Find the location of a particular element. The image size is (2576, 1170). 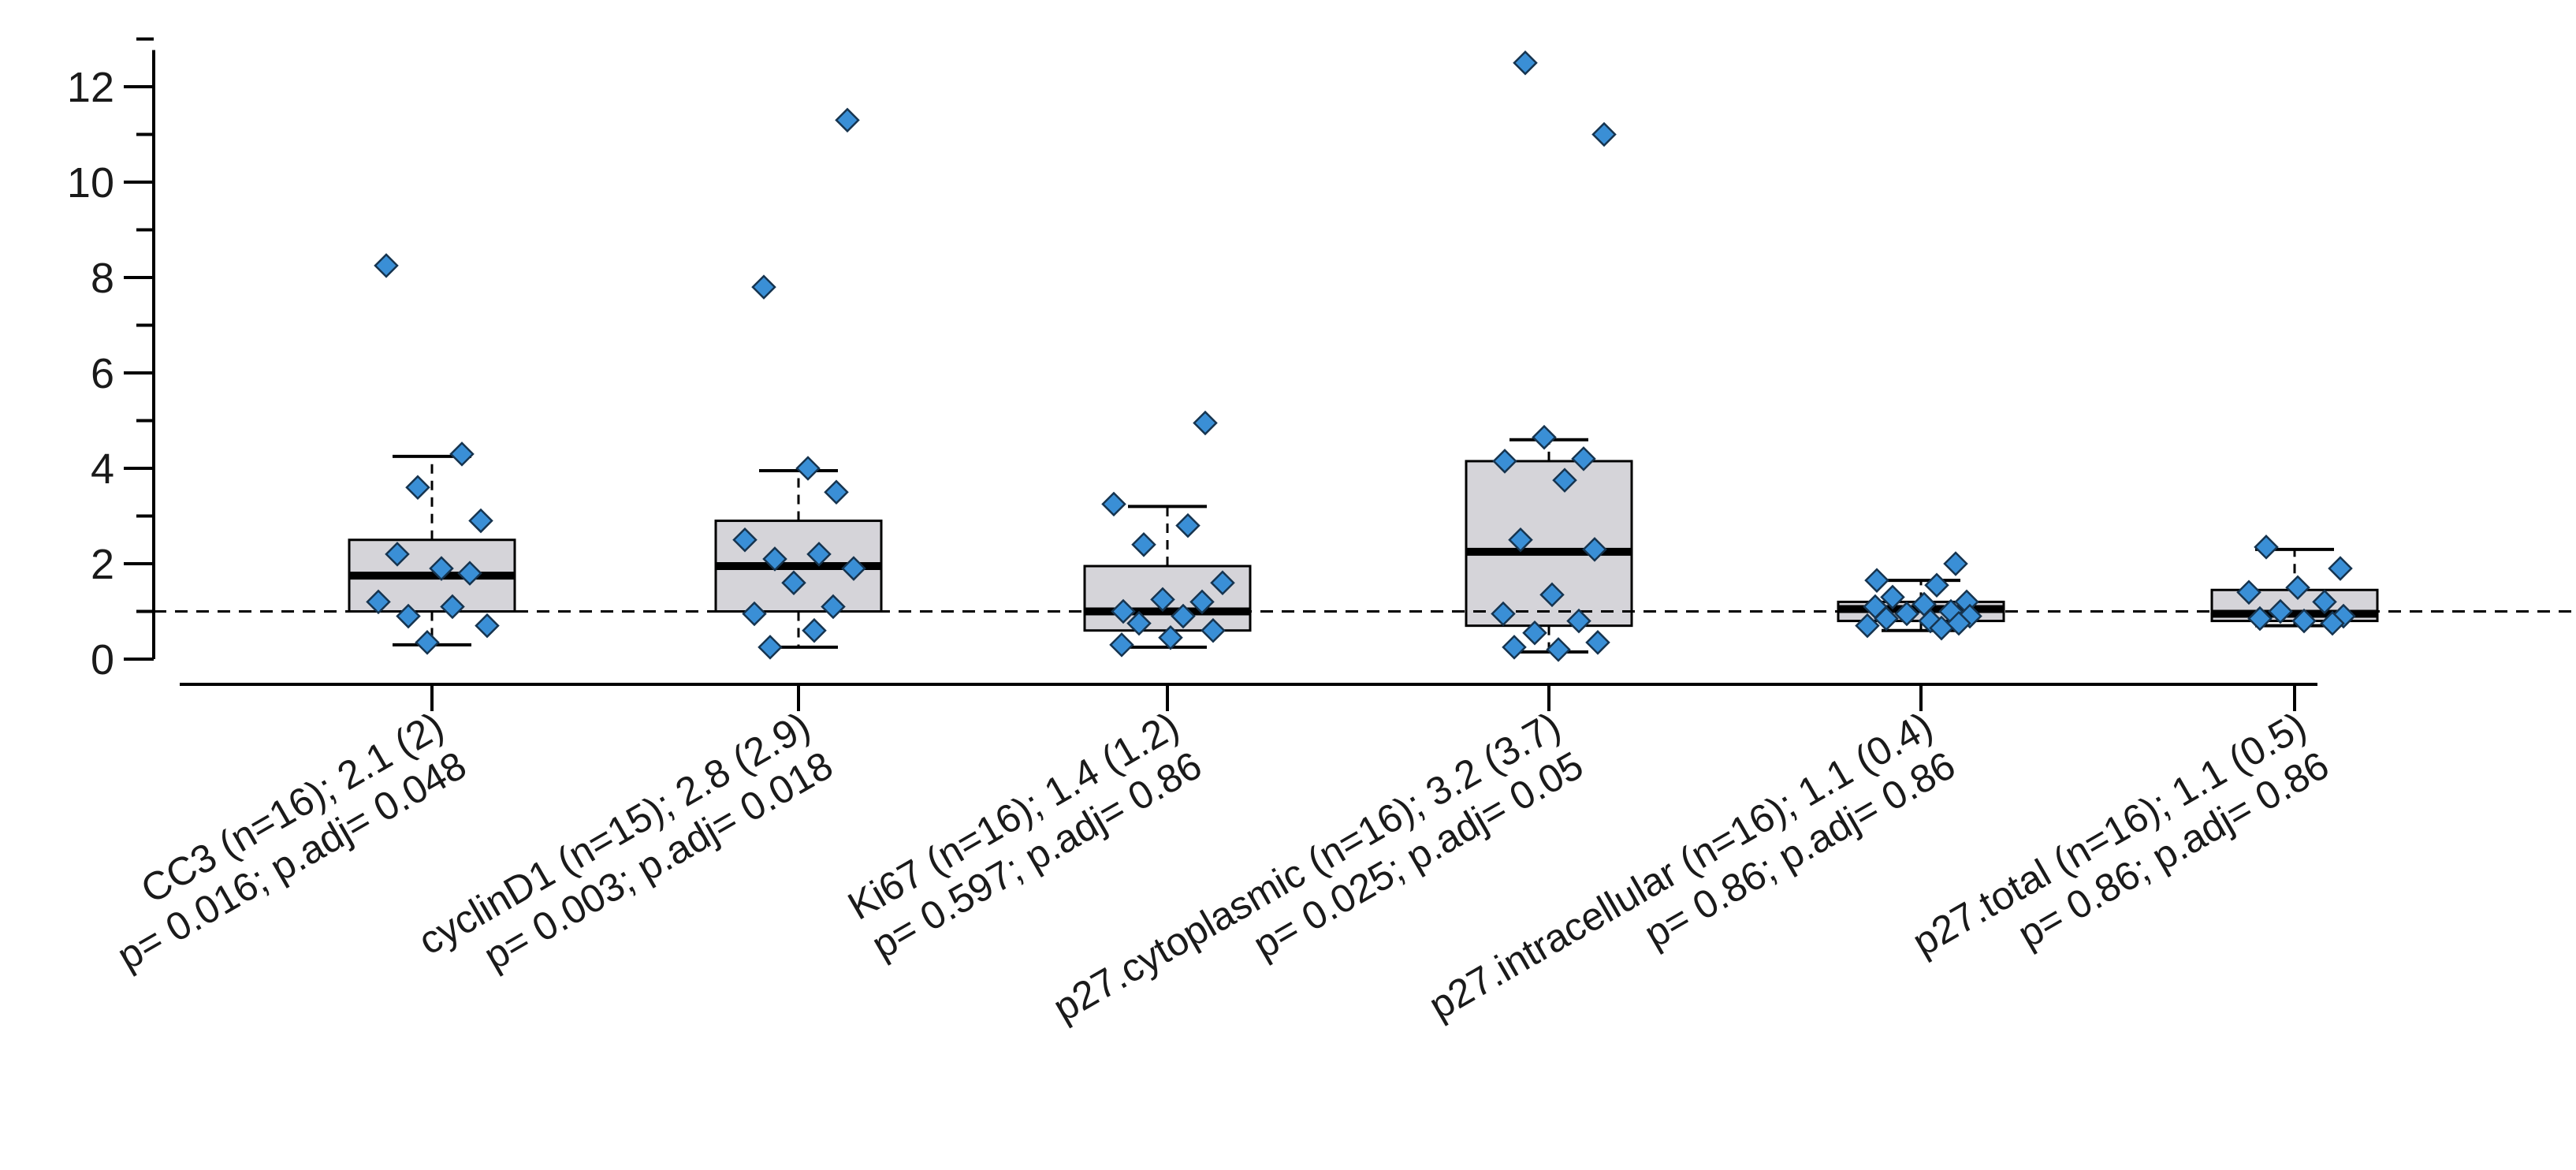

y-tick-label: 8 is located at coordinates (102, 278).